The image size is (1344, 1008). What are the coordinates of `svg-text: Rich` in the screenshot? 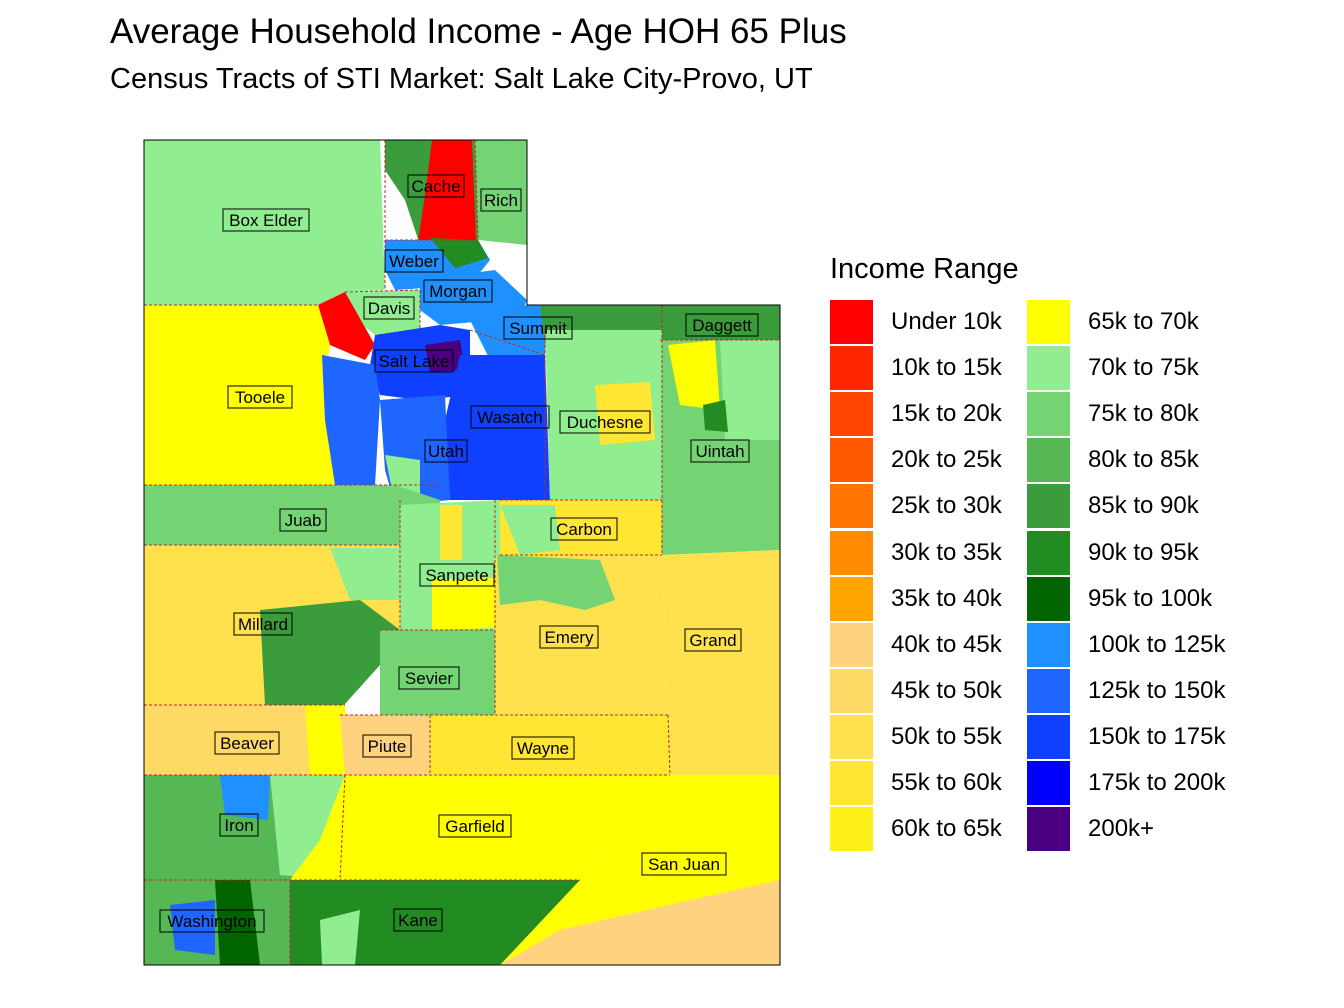 It's located at (501, 200).